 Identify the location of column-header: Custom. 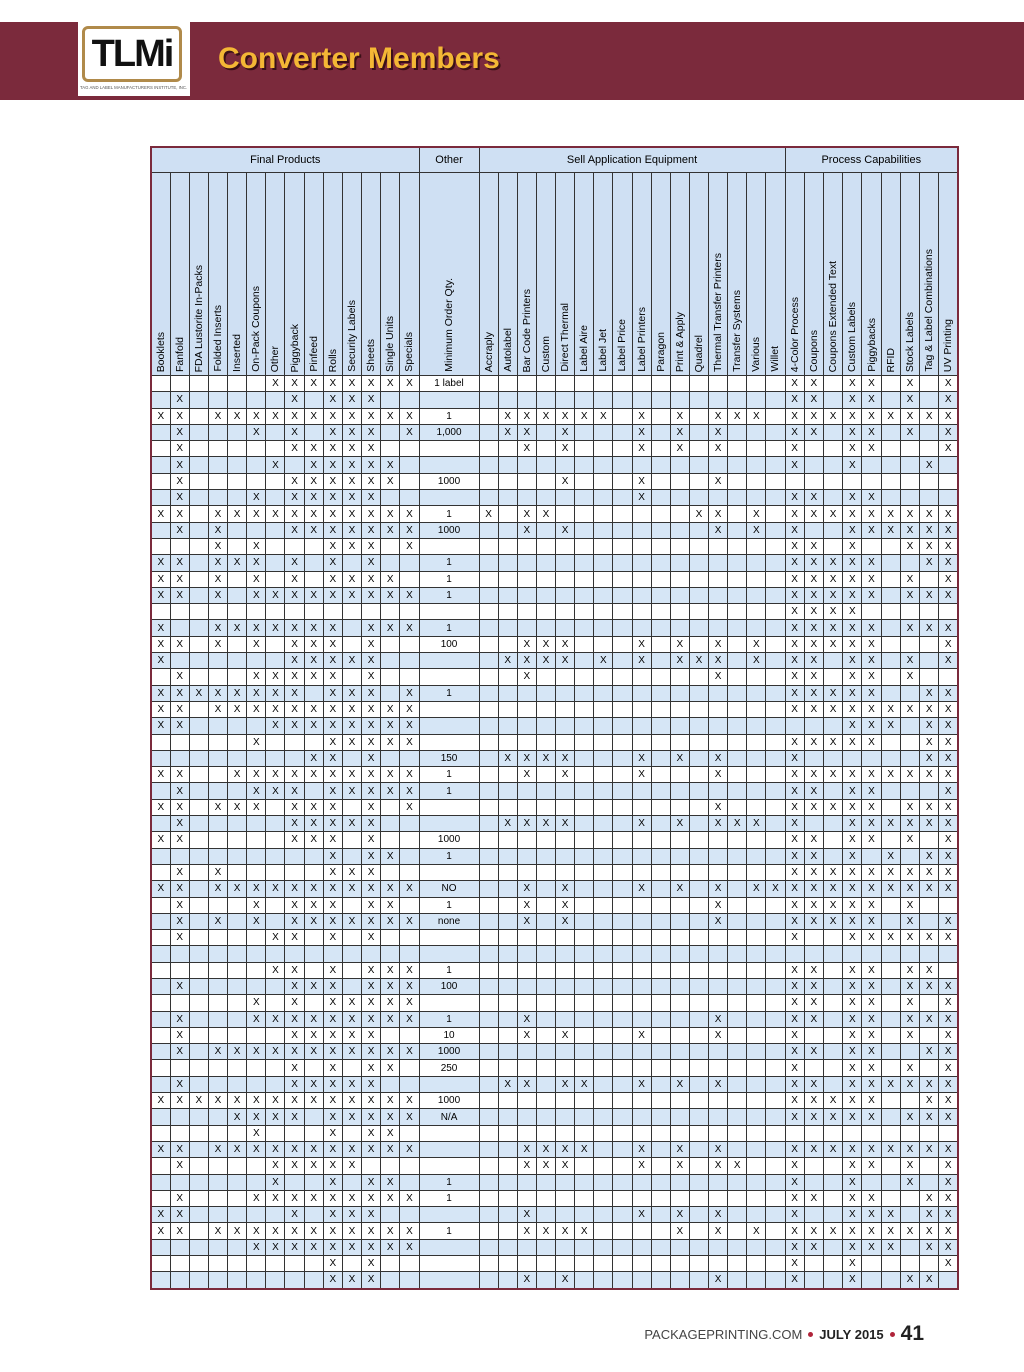
(546, 274).